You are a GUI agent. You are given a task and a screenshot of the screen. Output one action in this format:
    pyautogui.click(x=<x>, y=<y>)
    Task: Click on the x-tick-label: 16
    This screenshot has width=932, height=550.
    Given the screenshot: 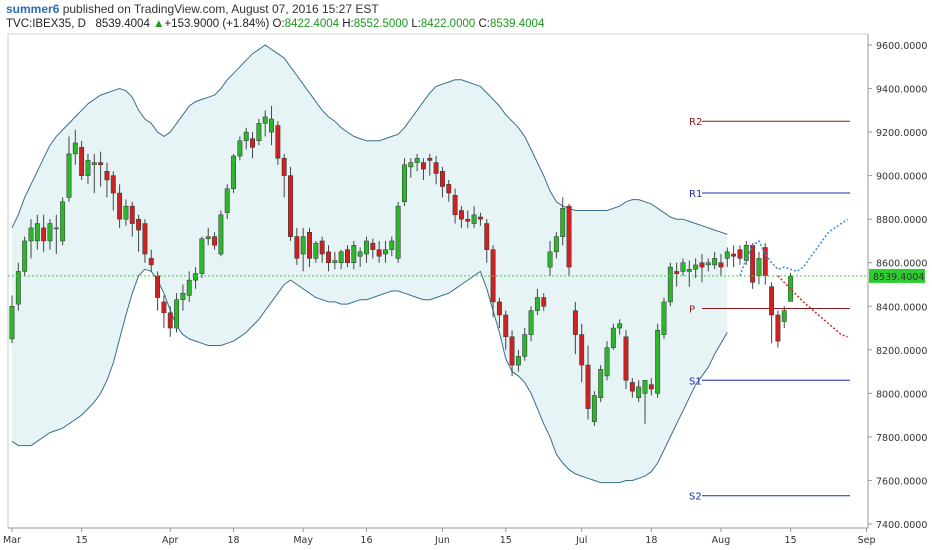 What is the action you would take?
    pyautogui.click(x=366, y=540)
    